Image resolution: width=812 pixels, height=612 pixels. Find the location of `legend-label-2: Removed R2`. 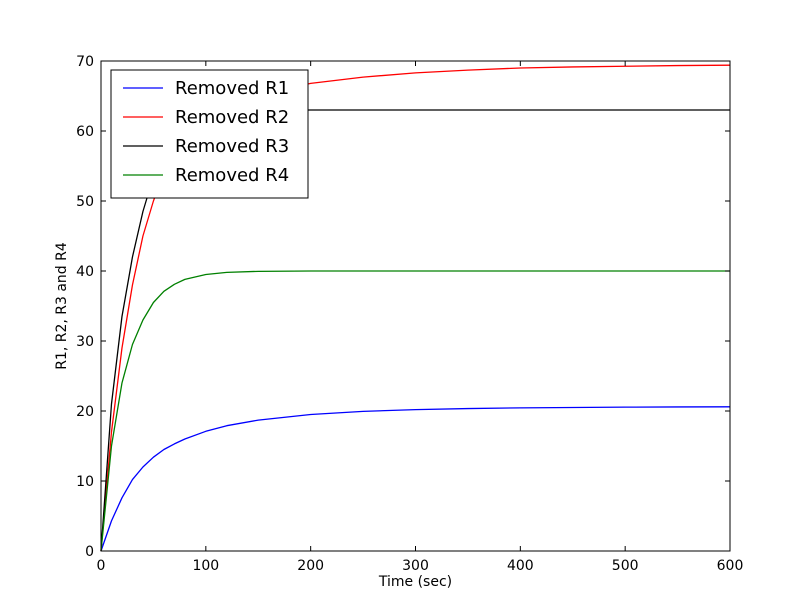

legend-label-2: Removed R2 is located at coordinates (232, 117).